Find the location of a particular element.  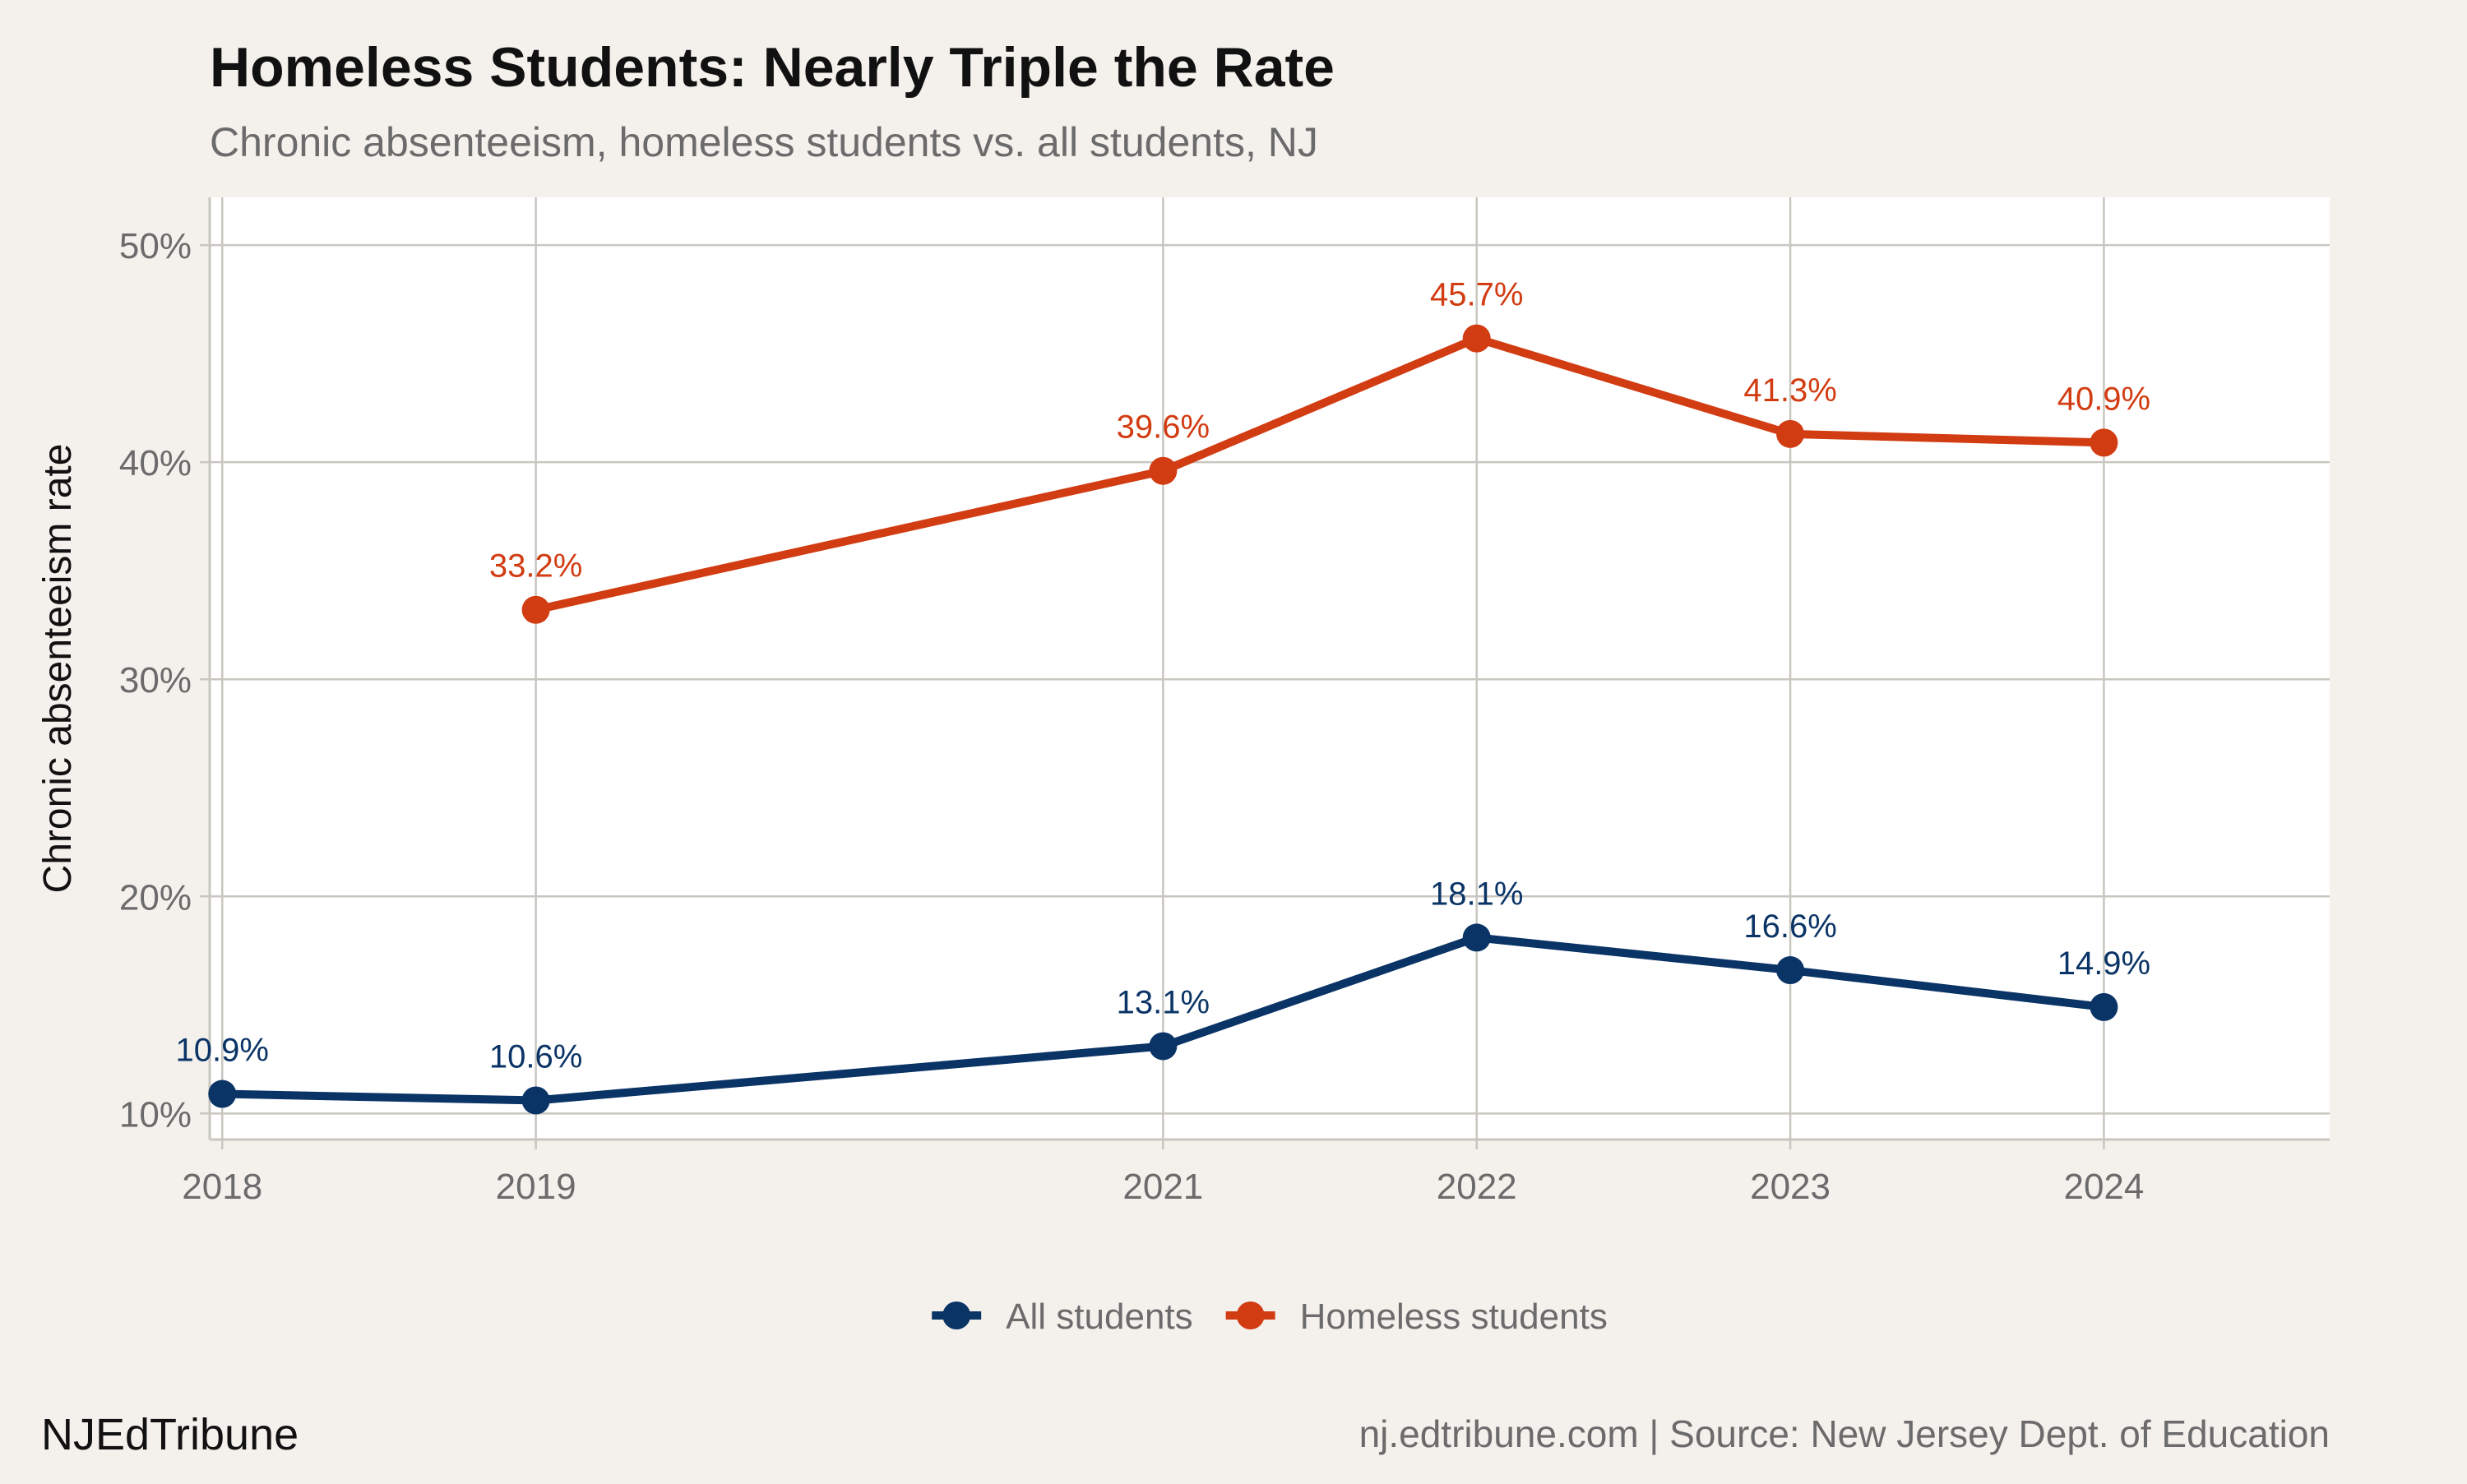

legend: All students Homeless students is located at coordinates (1270, 1317).